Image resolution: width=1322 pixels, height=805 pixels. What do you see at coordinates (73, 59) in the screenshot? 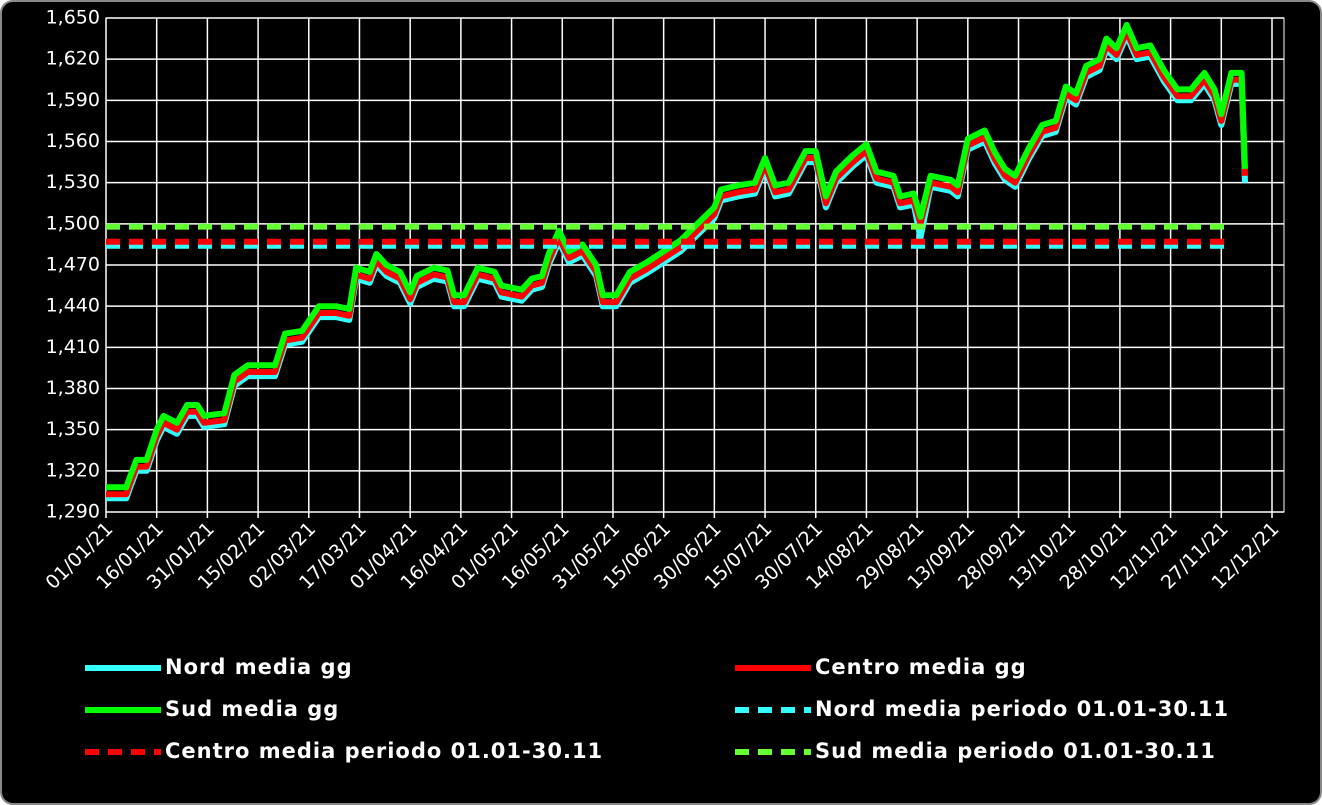
I see `y-tick-label: 1,620` at bounding box center [73, 59].